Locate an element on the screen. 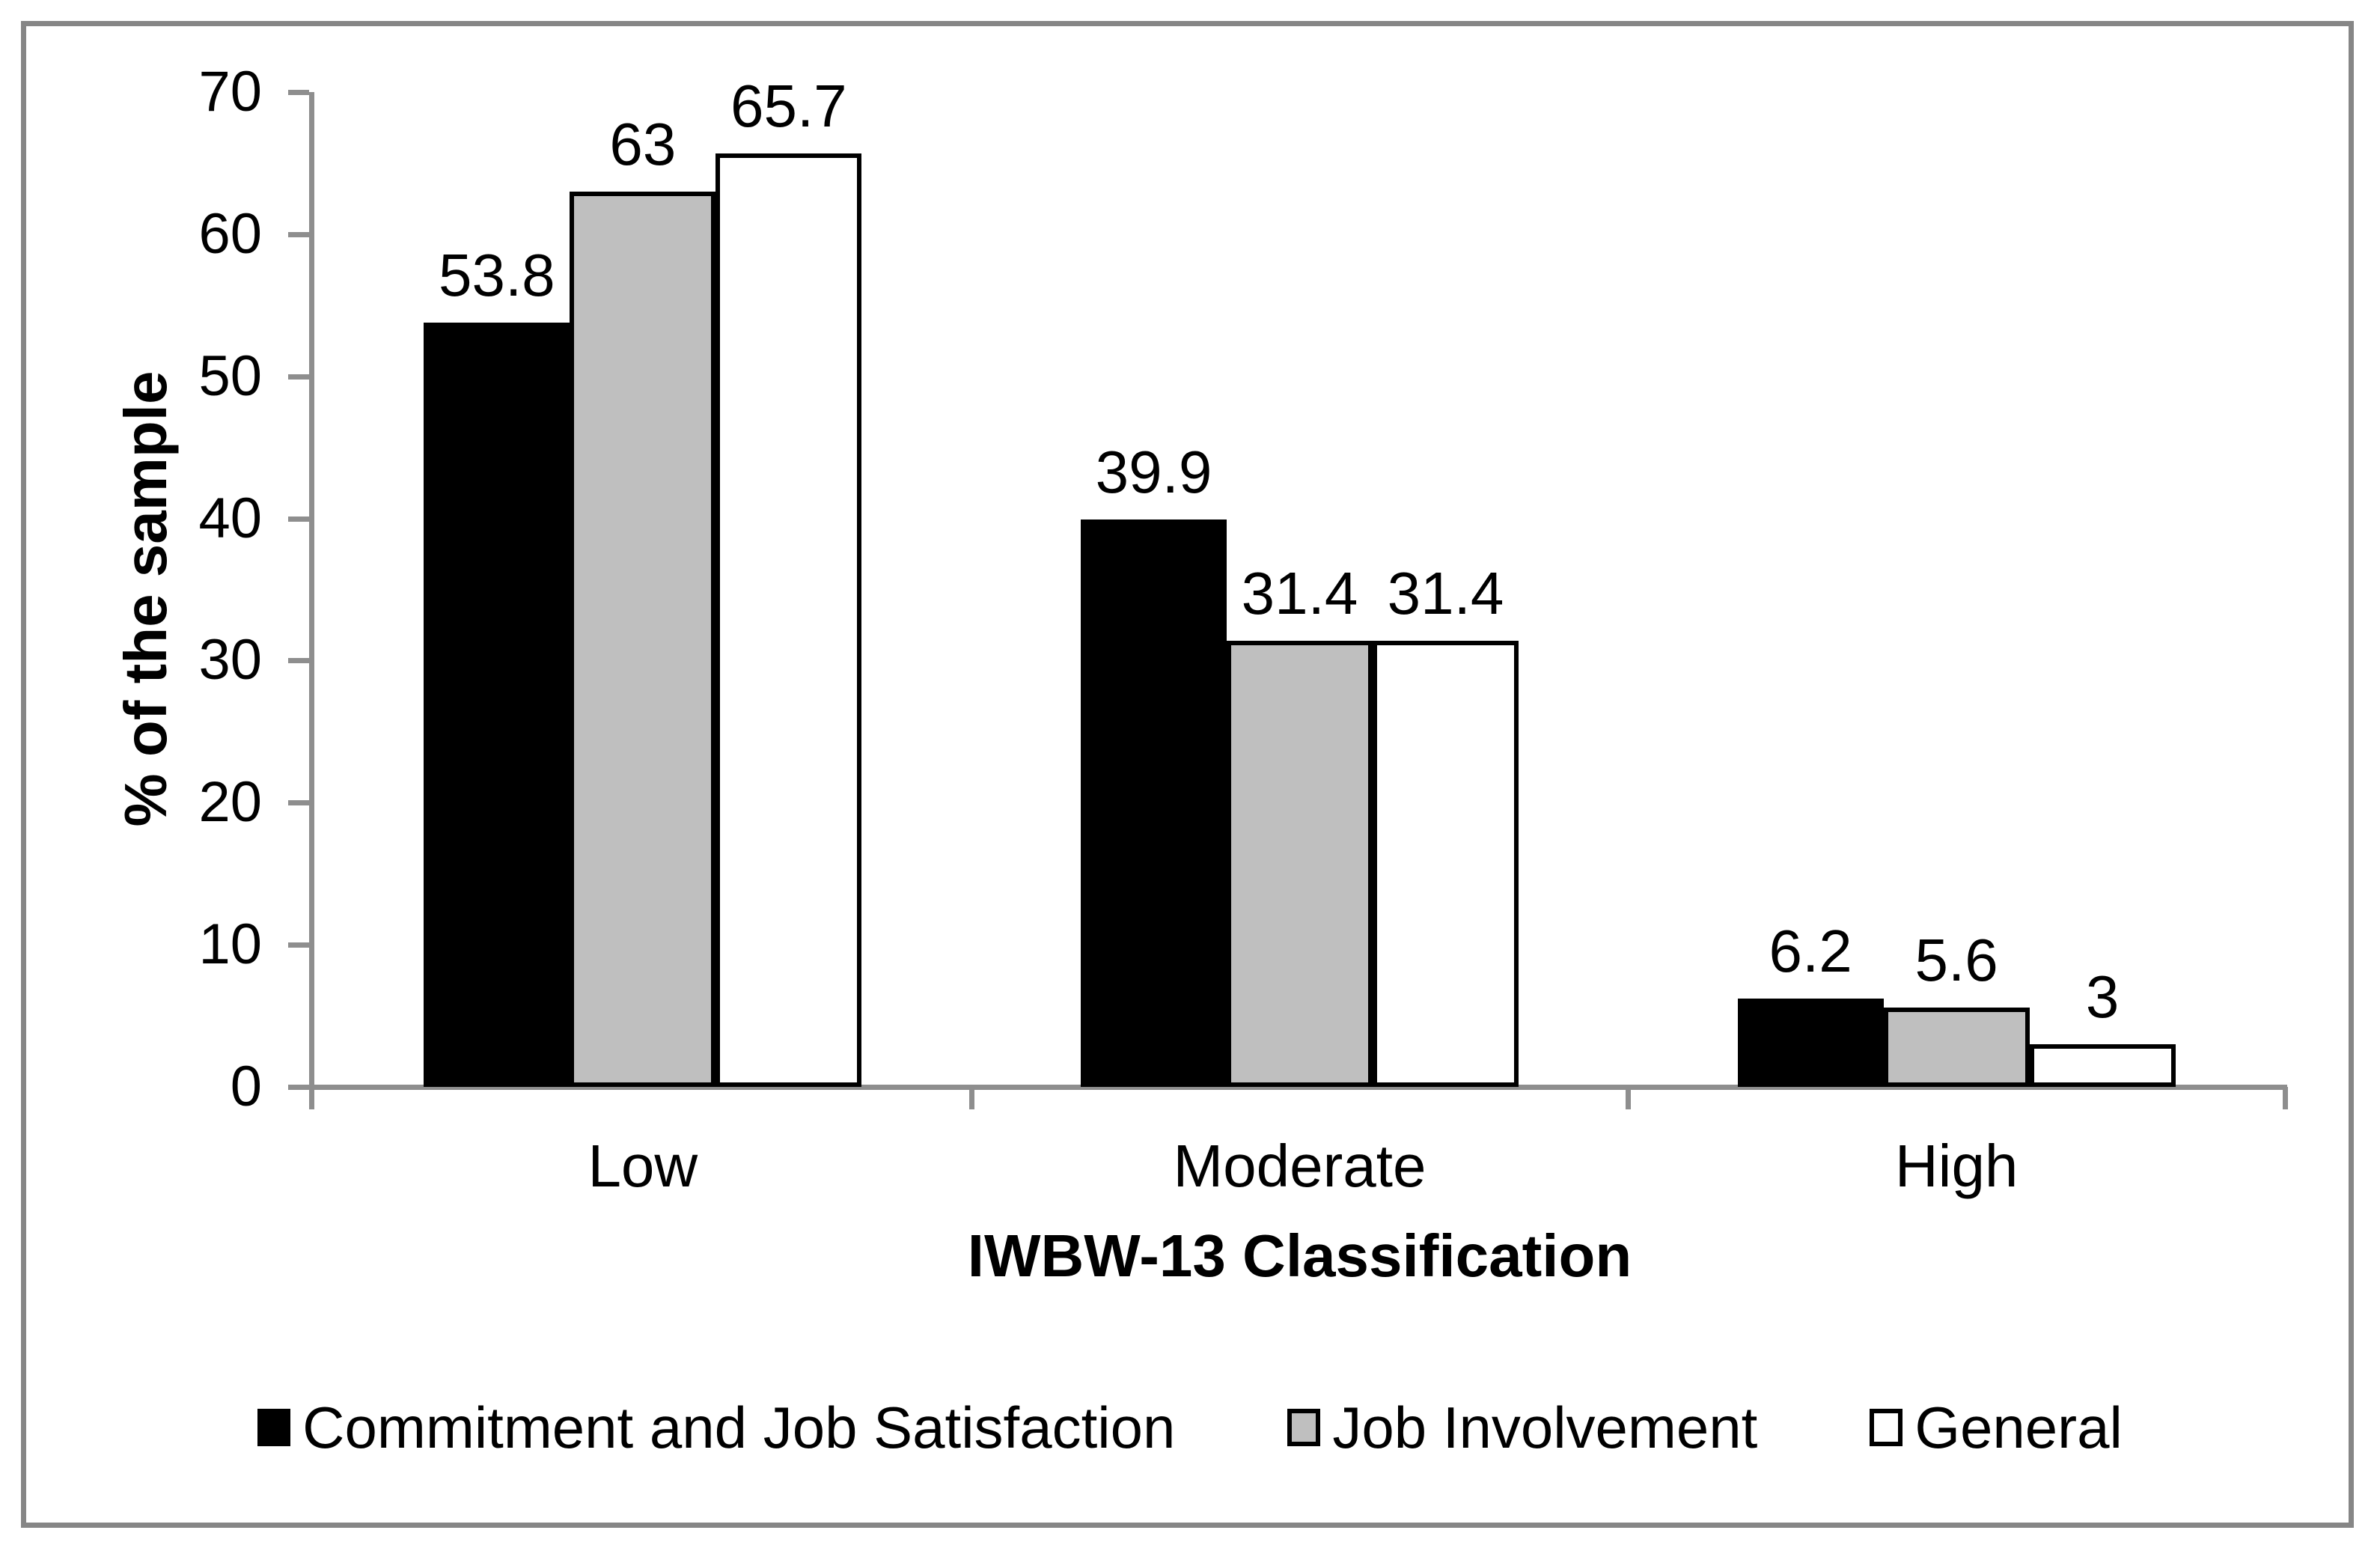 The width and height of the screenshot is (2380, 1554). category-label: Moderate is located at coordinates (1300, 1166).